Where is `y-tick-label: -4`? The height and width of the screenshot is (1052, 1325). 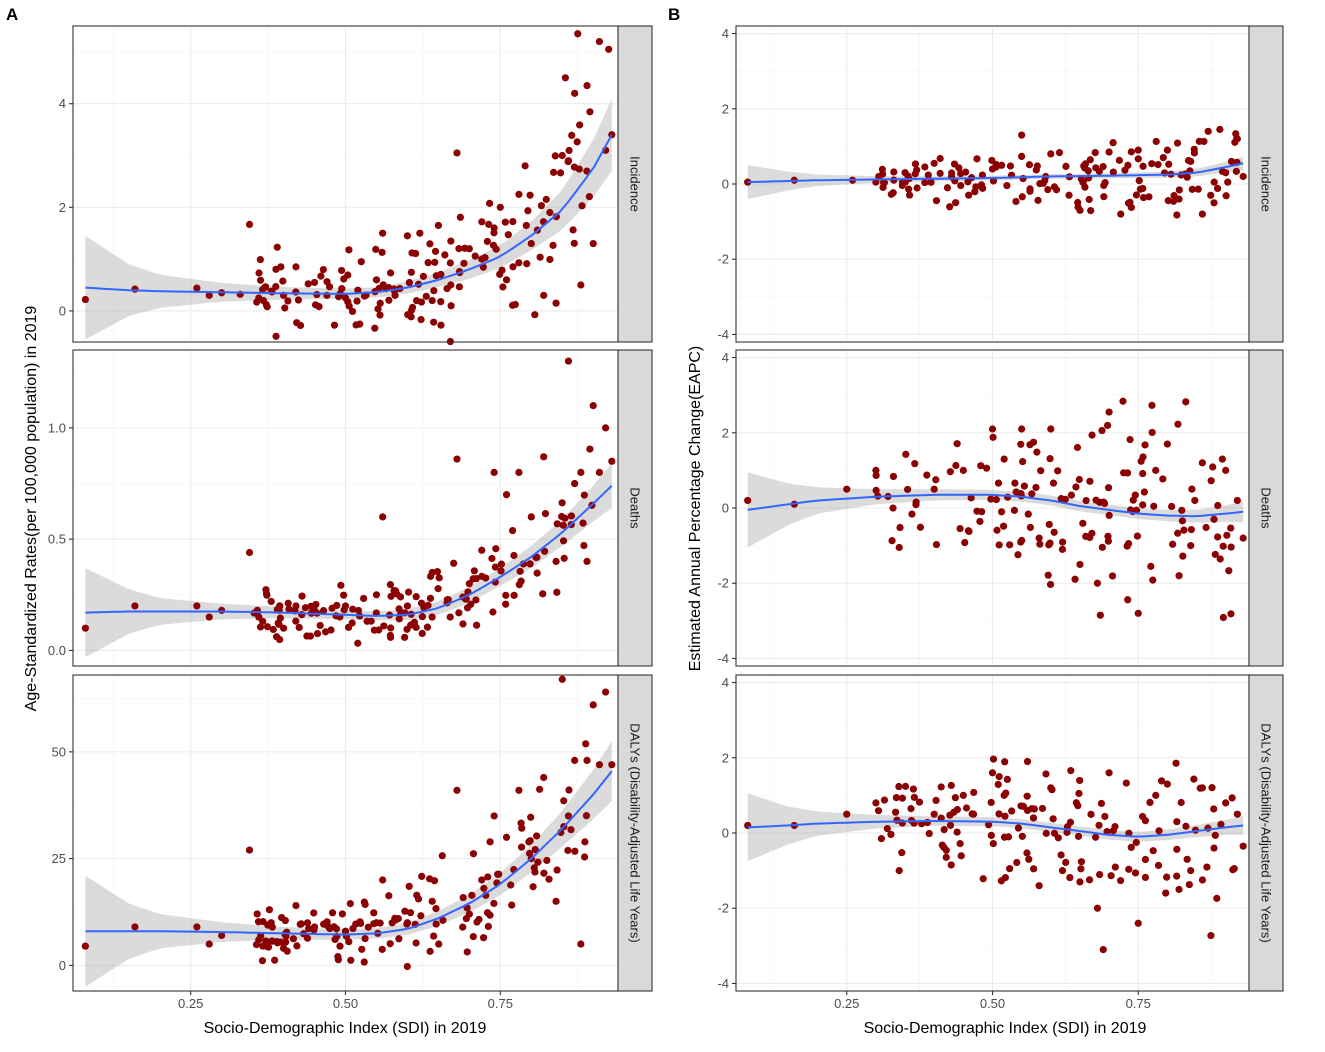 y-tick-label: -4 is located at coordinates (723, 983).